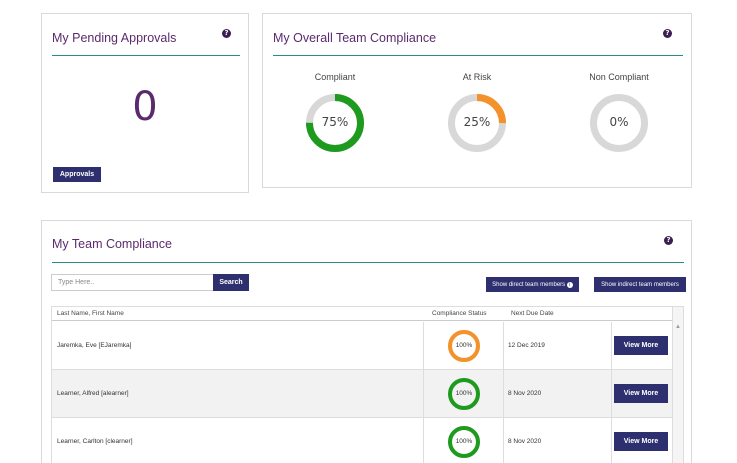 Image resolution: width=737 pixels, height=463 pixels. What do you see at coordinates (231, 282) in the screenshot?
I see `search-button: Search` at bounding box center [231, 282].